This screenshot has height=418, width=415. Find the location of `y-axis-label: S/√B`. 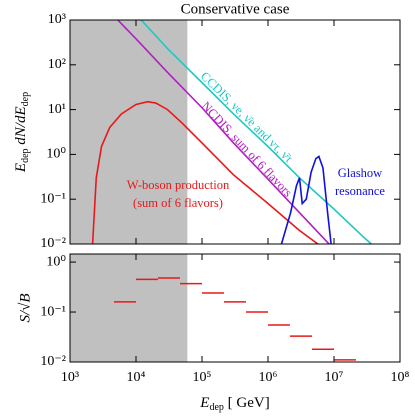

y-axis-label: S/√B is located at coordinates (25, 307).